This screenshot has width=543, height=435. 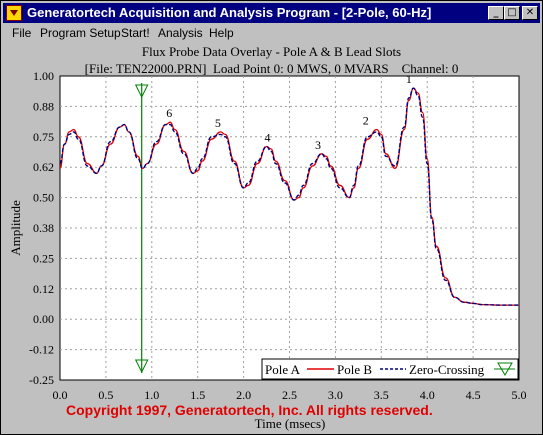 I want to click on y-axis-label: Amplitude, so click(x=15, y=228).